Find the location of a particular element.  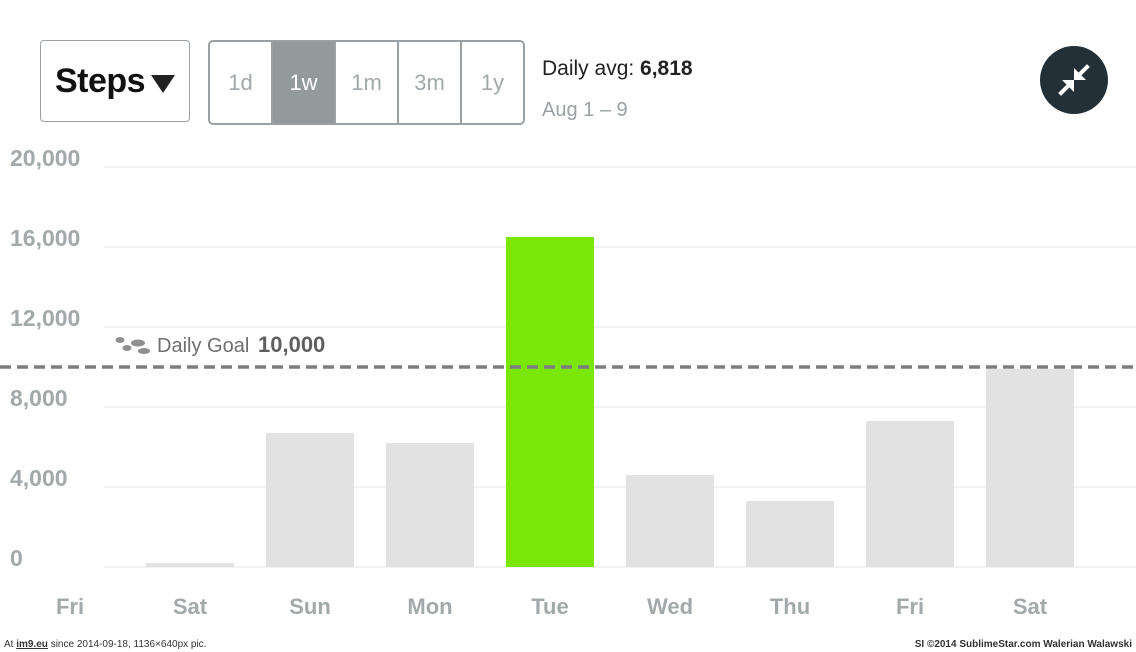

x-tick-label: Tue is located at coordinates (549, 606).